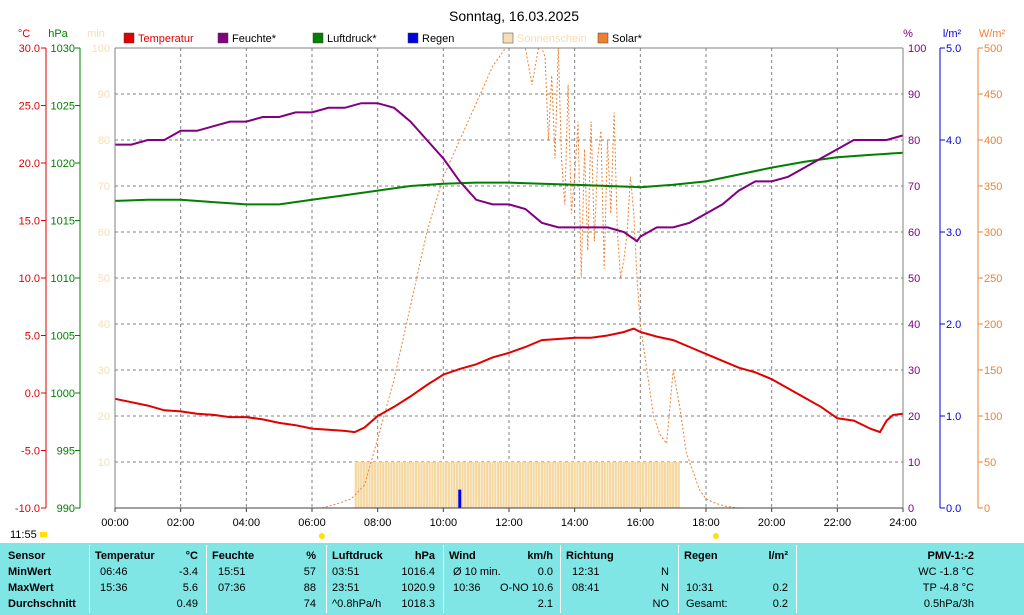 Image resolution: width=1024 pixels, height=615 pixels. I want to click on rain-bar, so click(460, 498).